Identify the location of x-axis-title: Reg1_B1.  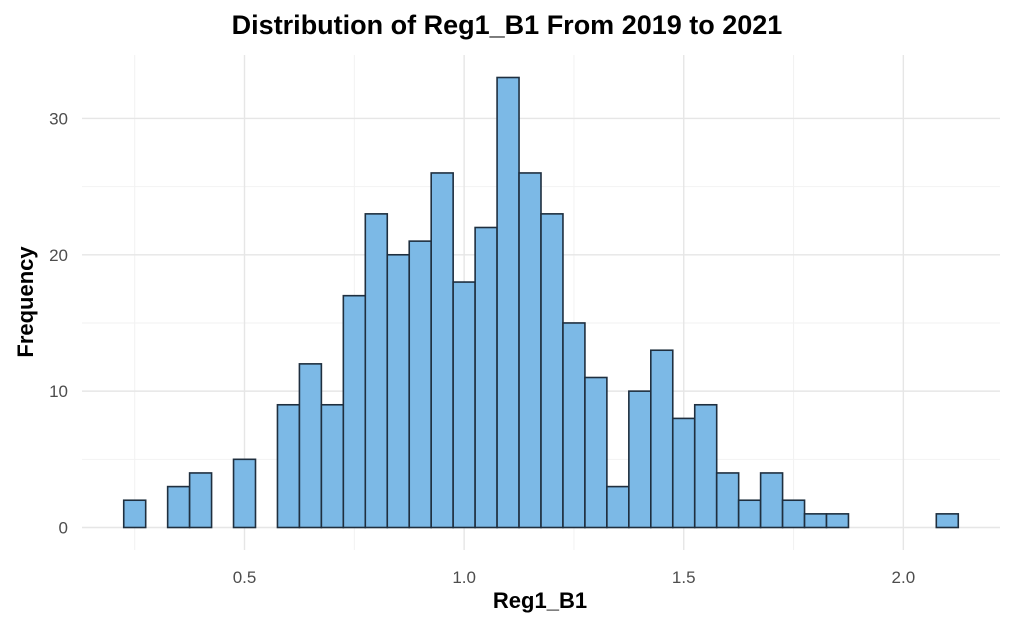
(540, 600).